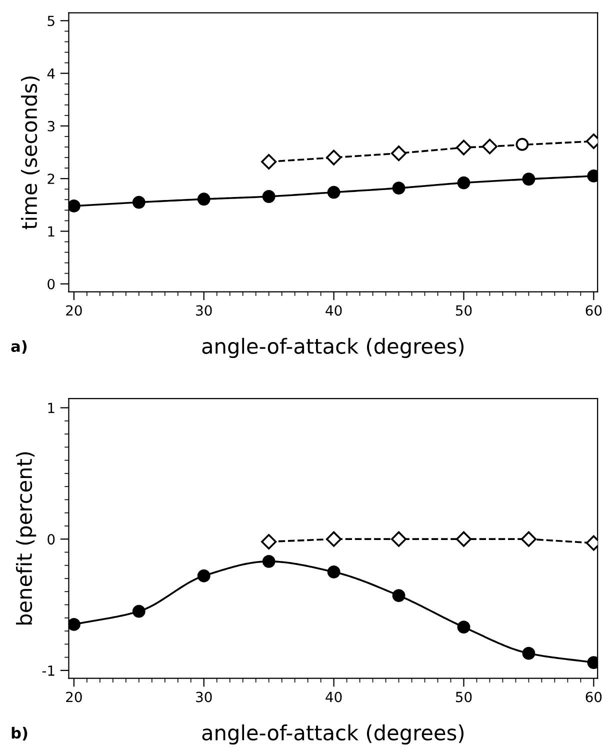  I want to click on y-tick-label: 2, so click(51, 179).